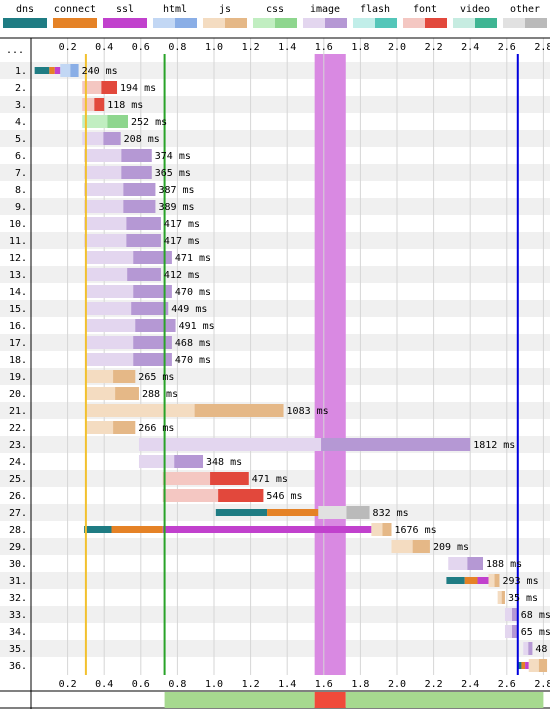  I want to click on duration-label: 265 ms, so click(156, 377).